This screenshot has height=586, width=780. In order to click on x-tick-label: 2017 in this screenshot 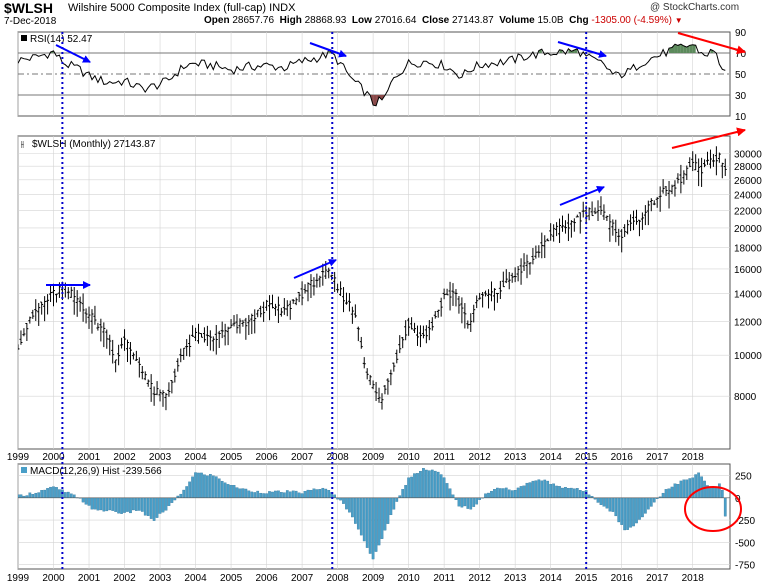, I will do `click(657, 578)`.